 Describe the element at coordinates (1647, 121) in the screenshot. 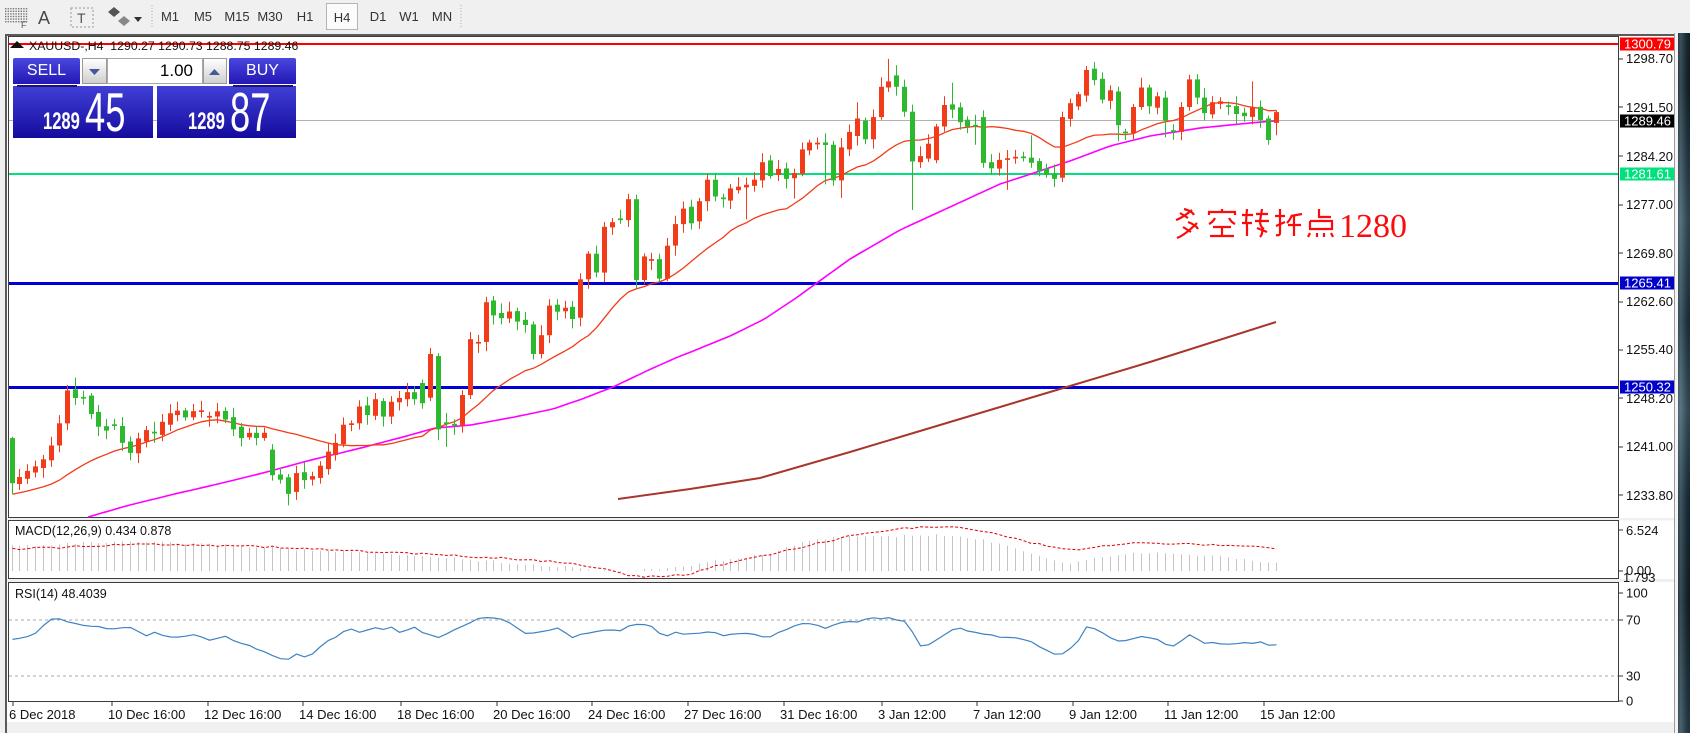

I see `svg-text: 1289.46` at that location.